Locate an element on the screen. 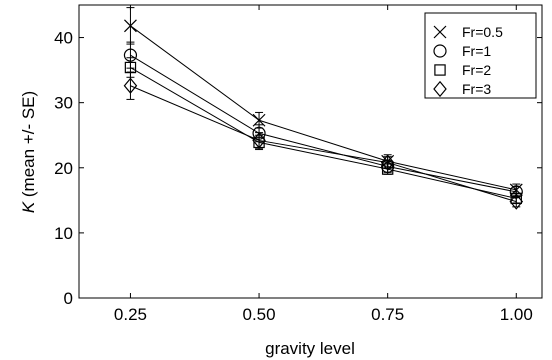 Image resolution: width=552 pixels, height=360 pixels. legend-label: Fr=0.5 is located at coordinates (482, 32).